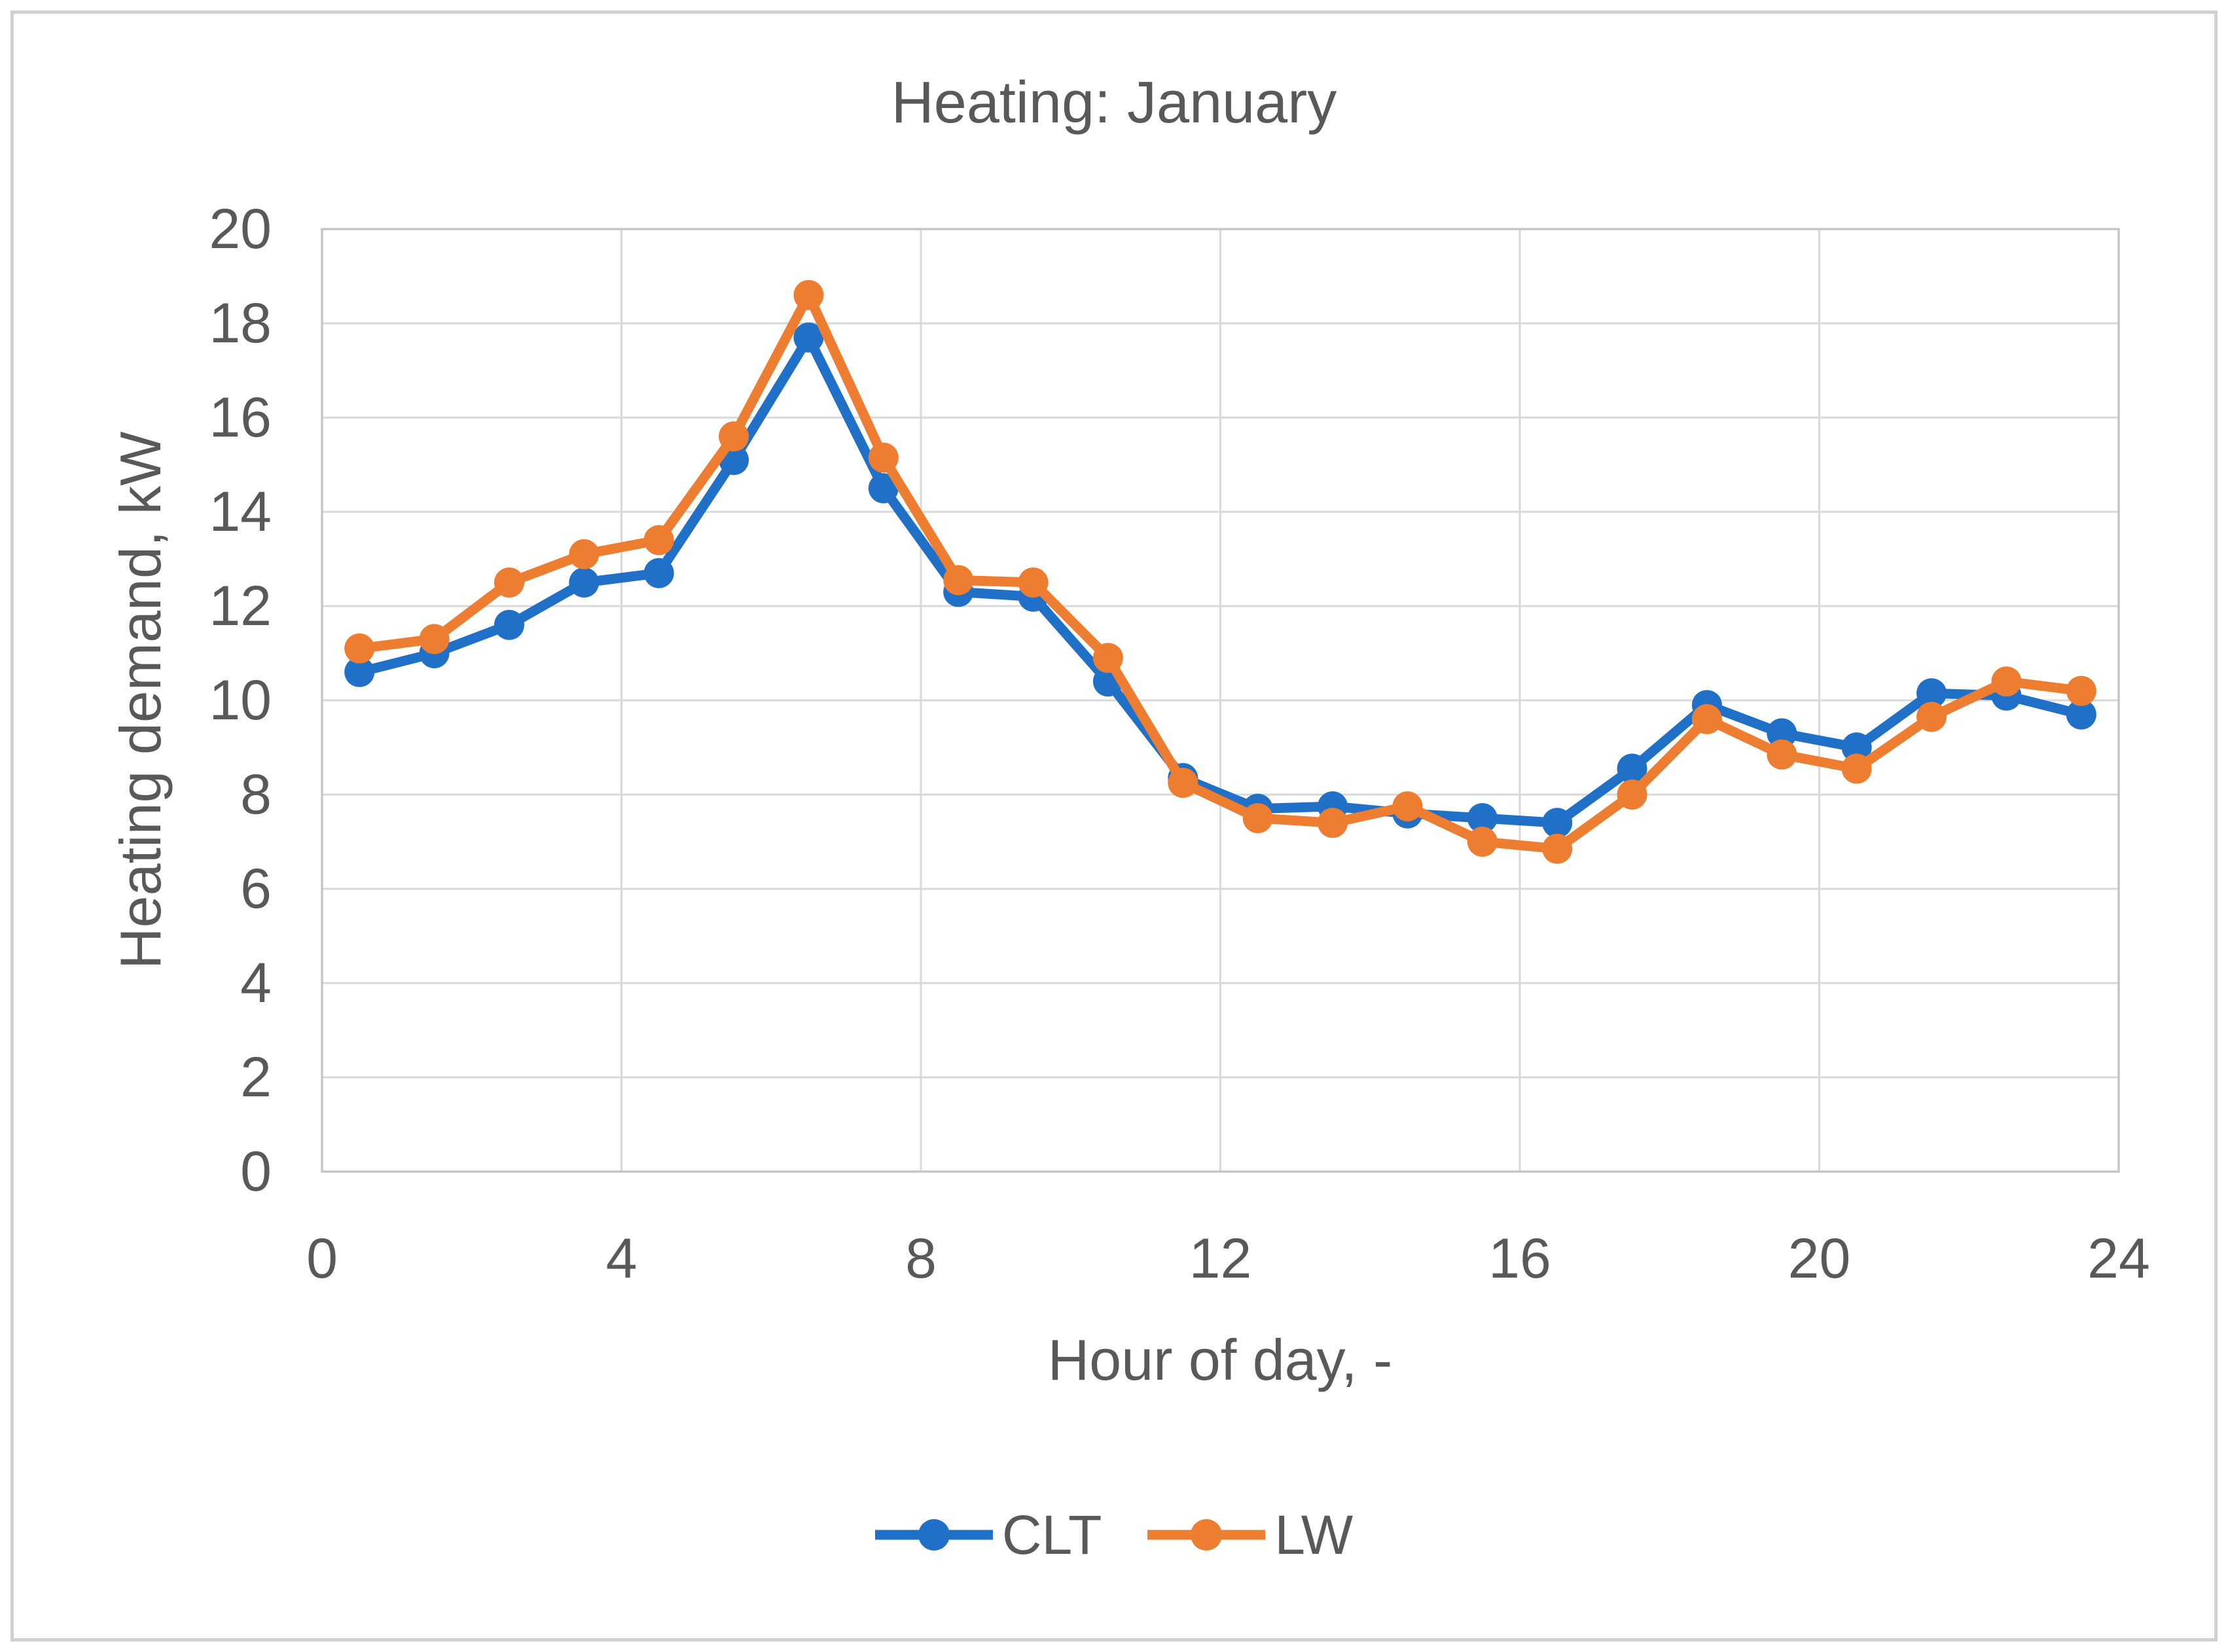 The image size is (2228, 1652). Describe the element at coordinates (241, 229) in the screenshot. I see `y-tick-label: 20` at that location.